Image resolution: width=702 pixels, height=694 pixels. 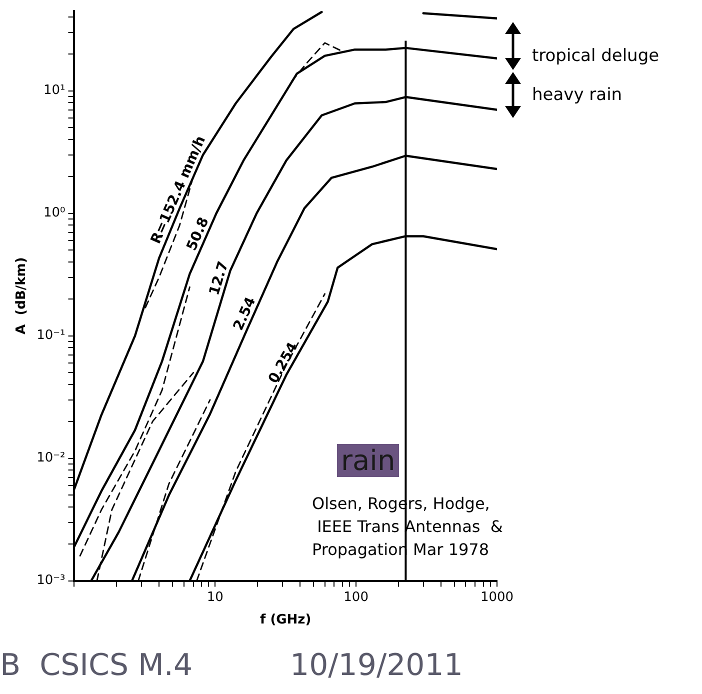 What do you see at coordinates (51, 580) in the screenshot?
I see `y-tick-label: 10⁻³` at bounding box center [51, 580].